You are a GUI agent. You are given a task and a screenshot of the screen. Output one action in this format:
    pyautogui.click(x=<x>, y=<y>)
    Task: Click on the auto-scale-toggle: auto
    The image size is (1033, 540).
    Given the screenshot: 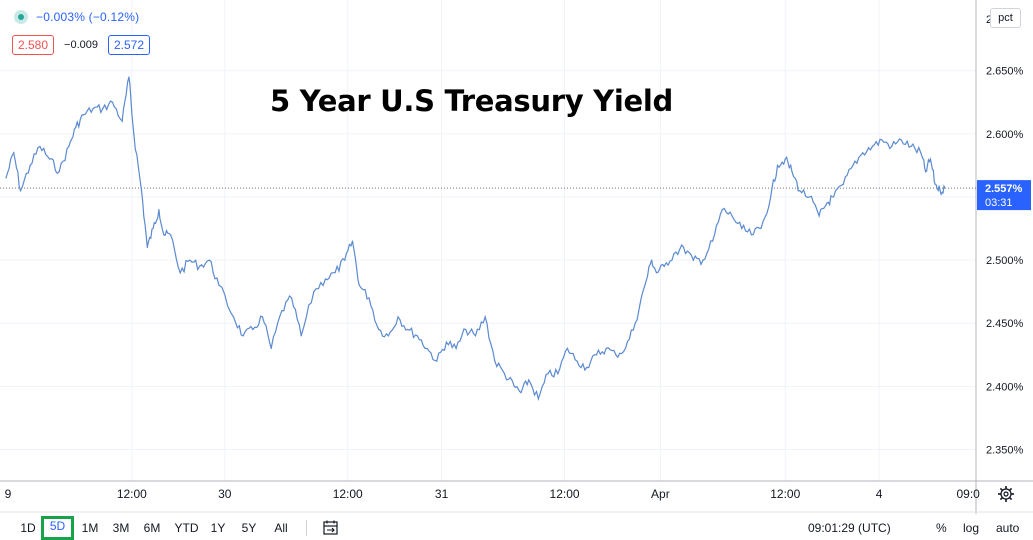 What is the action you would take?
    pyautogui.click(x=1008, y=528)
    